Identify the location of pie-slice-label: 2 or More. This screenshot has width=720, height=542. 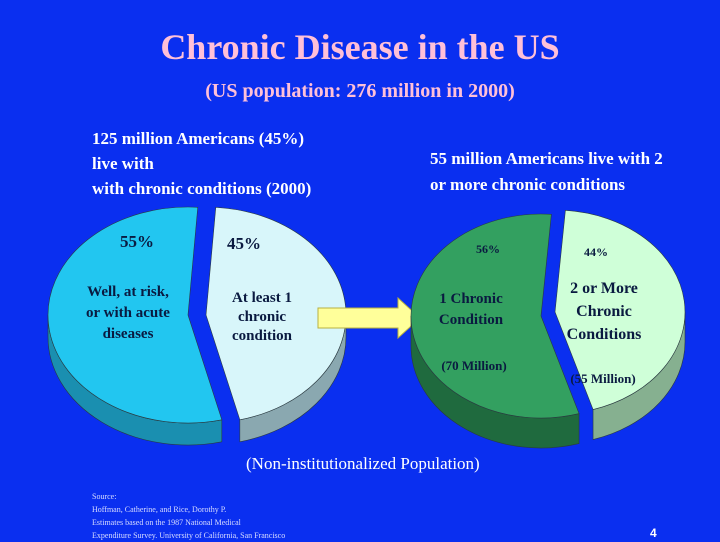
(604, 288).